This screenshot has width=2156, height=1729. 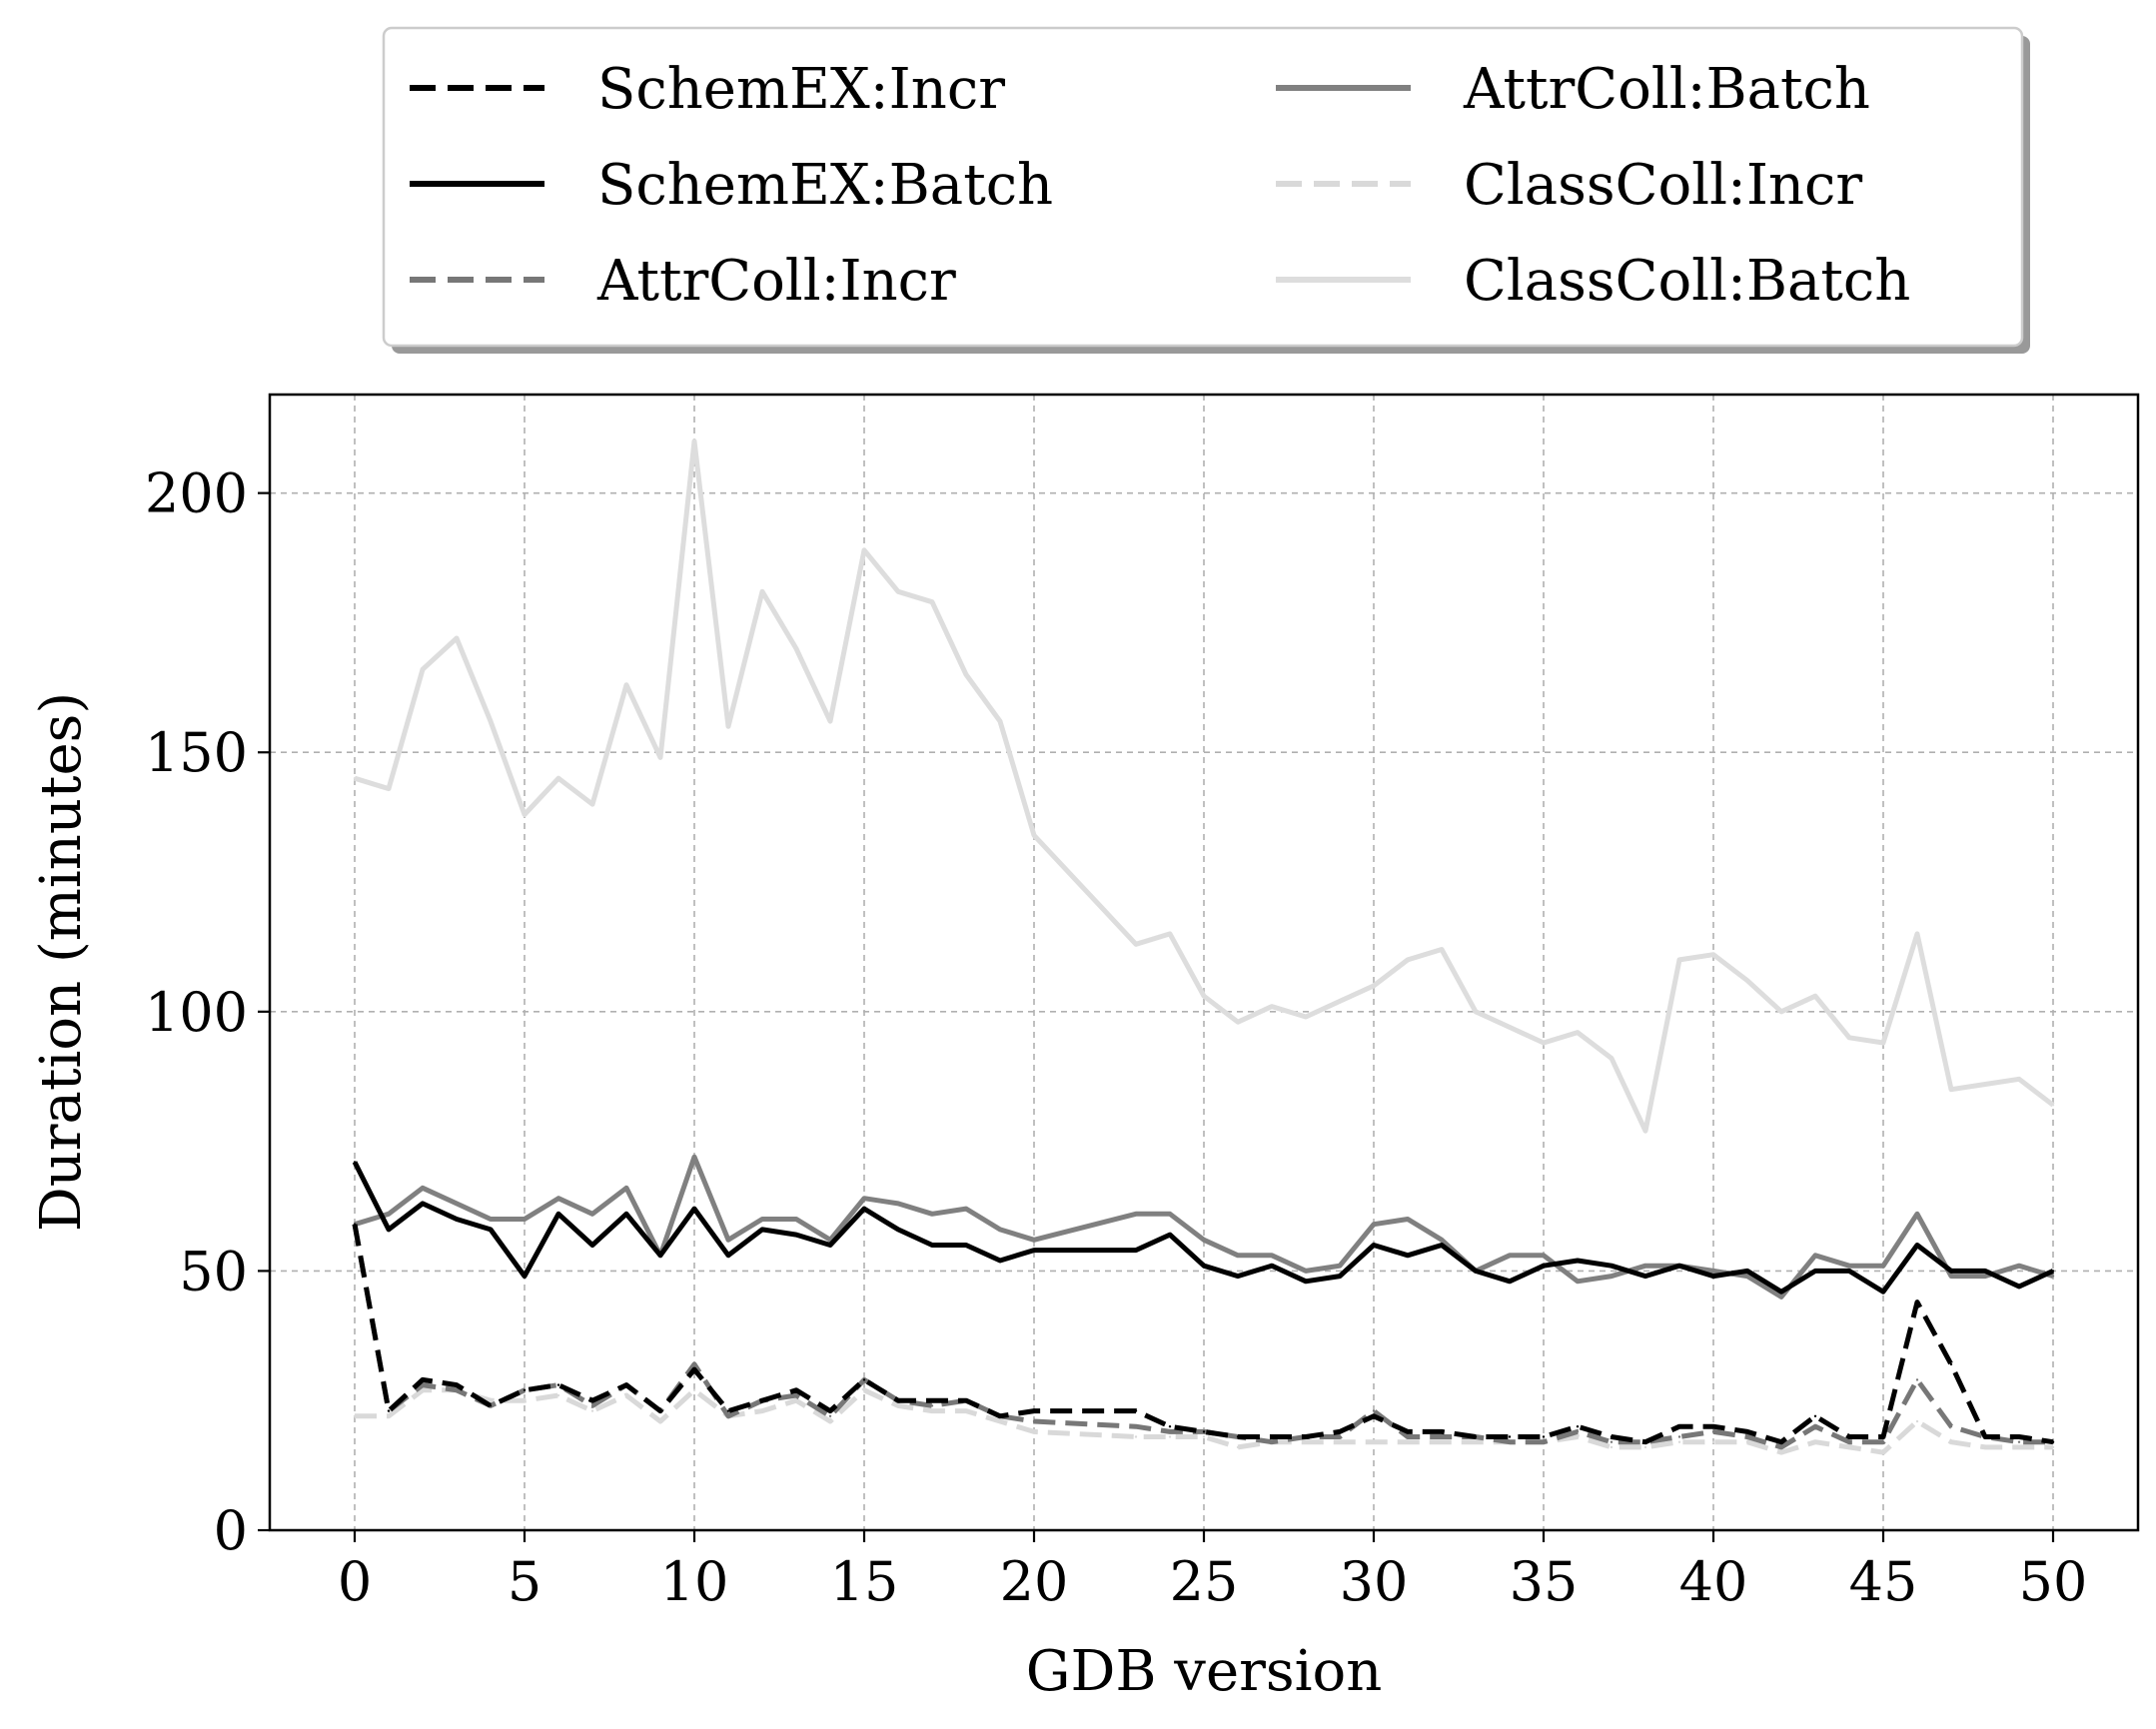 I want to click on legend-item: SchemEX:Batch, so click(x=731, y=185).